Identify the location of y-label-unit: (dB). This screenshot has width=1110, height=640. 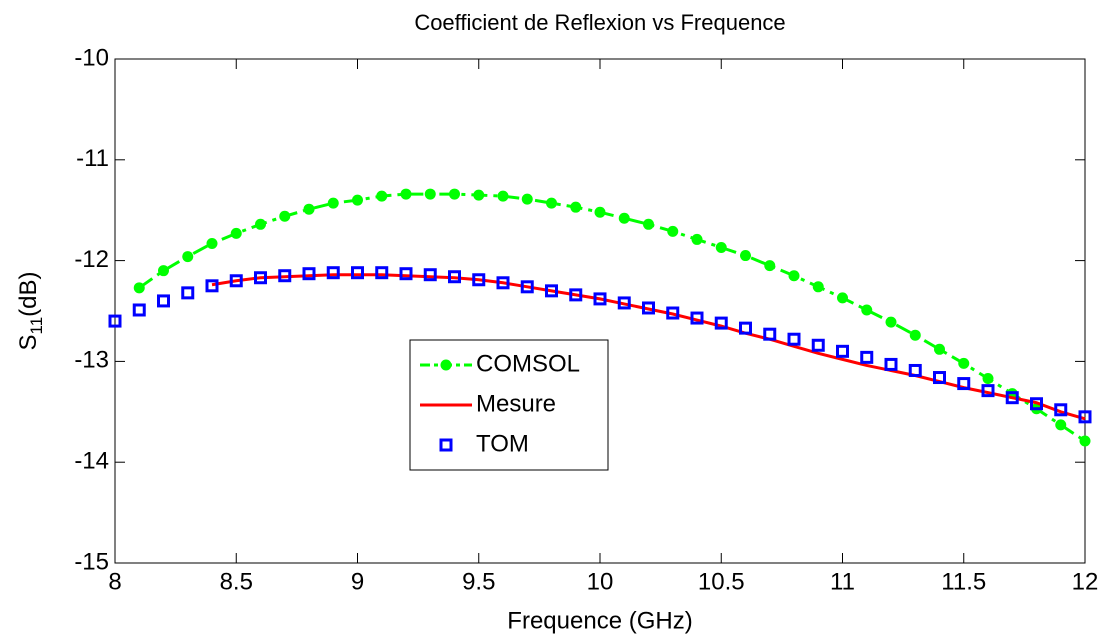
(28, 293).